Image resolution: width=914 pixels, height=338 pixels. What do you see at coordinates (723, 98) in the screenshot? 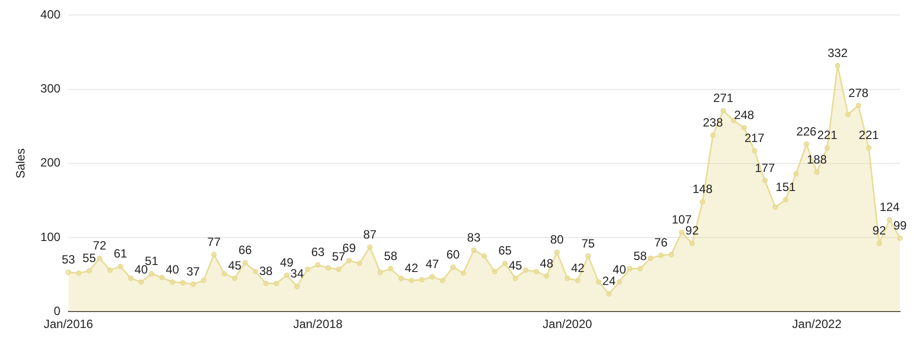
I see `data-label: 271` at bounding box center [723, 98].